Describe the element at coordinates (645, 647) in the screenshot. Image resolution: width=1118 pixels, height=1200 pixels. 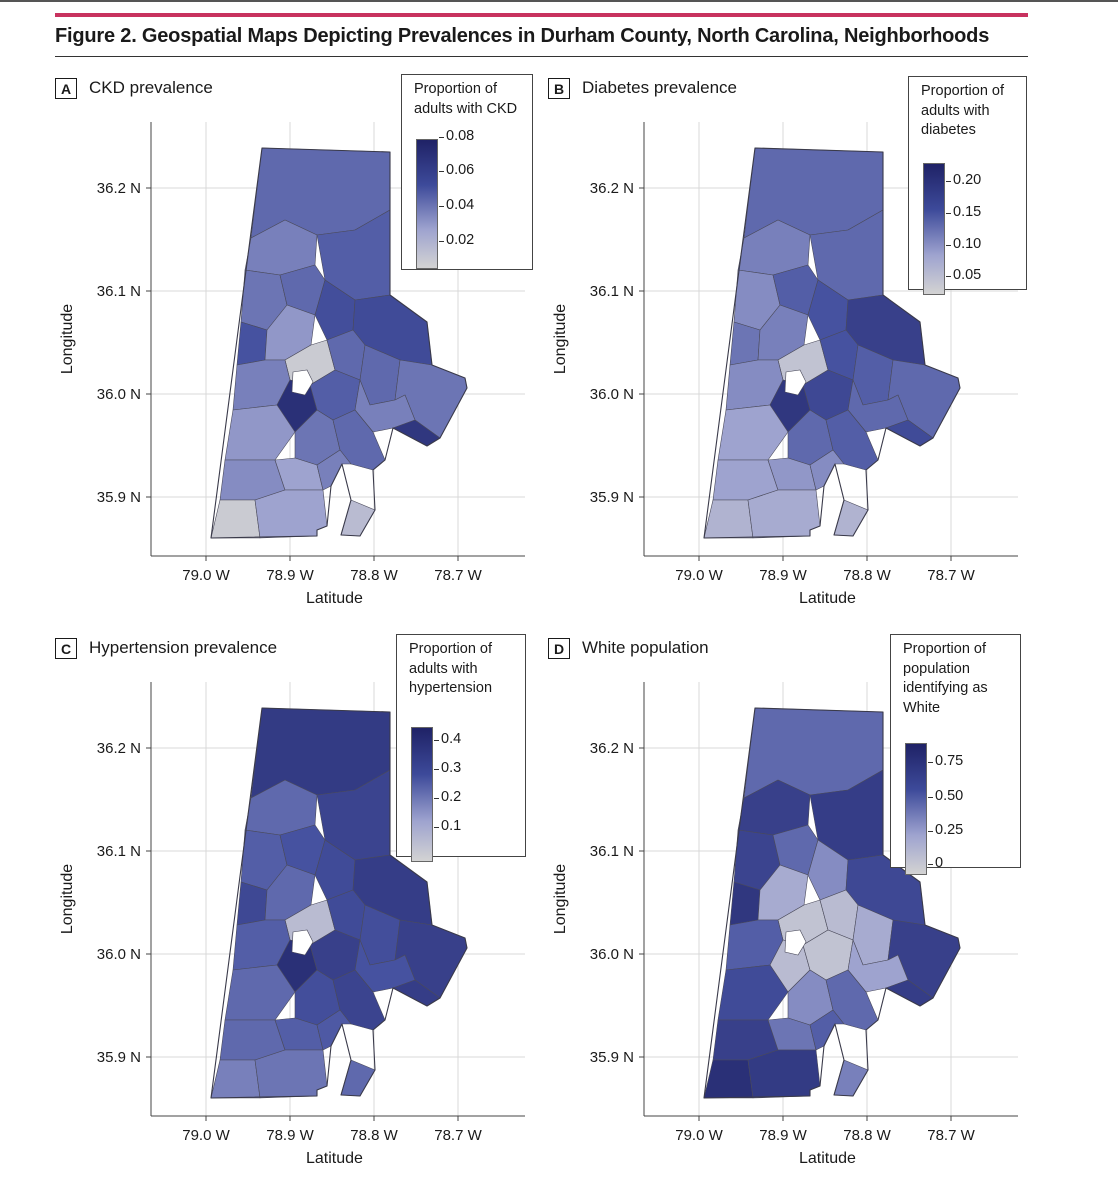
I see `panel-label: White population` at that location.